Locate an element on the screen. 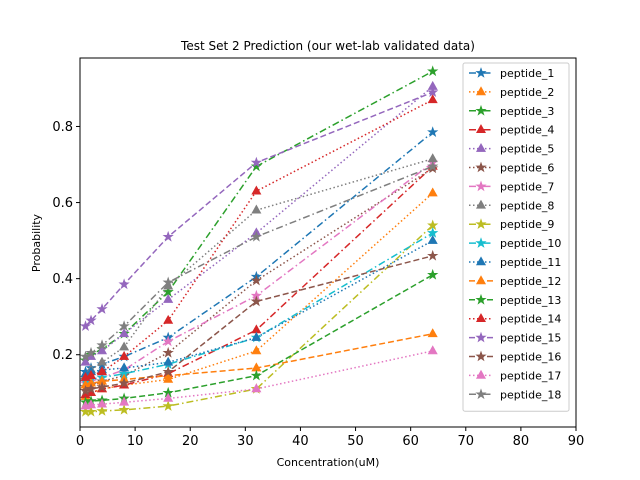 The height and width of the screenshot is (480, 640). legend-entry-peptide_12: peptide_12 is located at coordinates (515, 281).